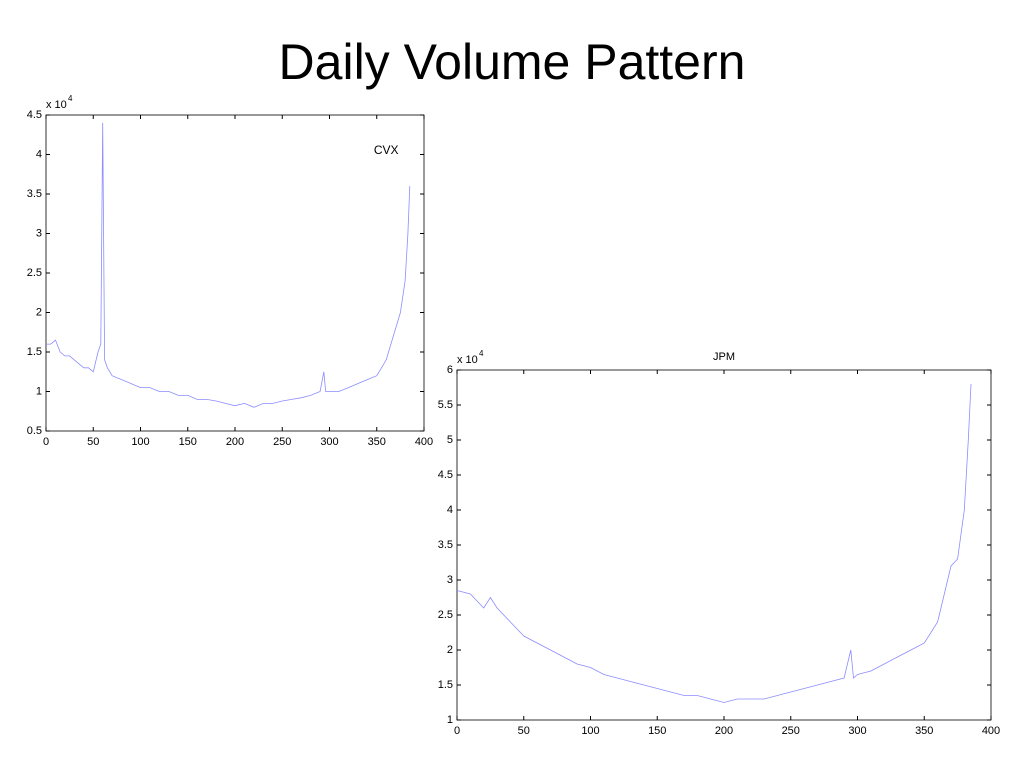 This screenshot has height=773, width=1024. Describe the element at coordinates (512, 62) in the screenshot. I see `slide-title: Daily Volume Pattern` at that location.